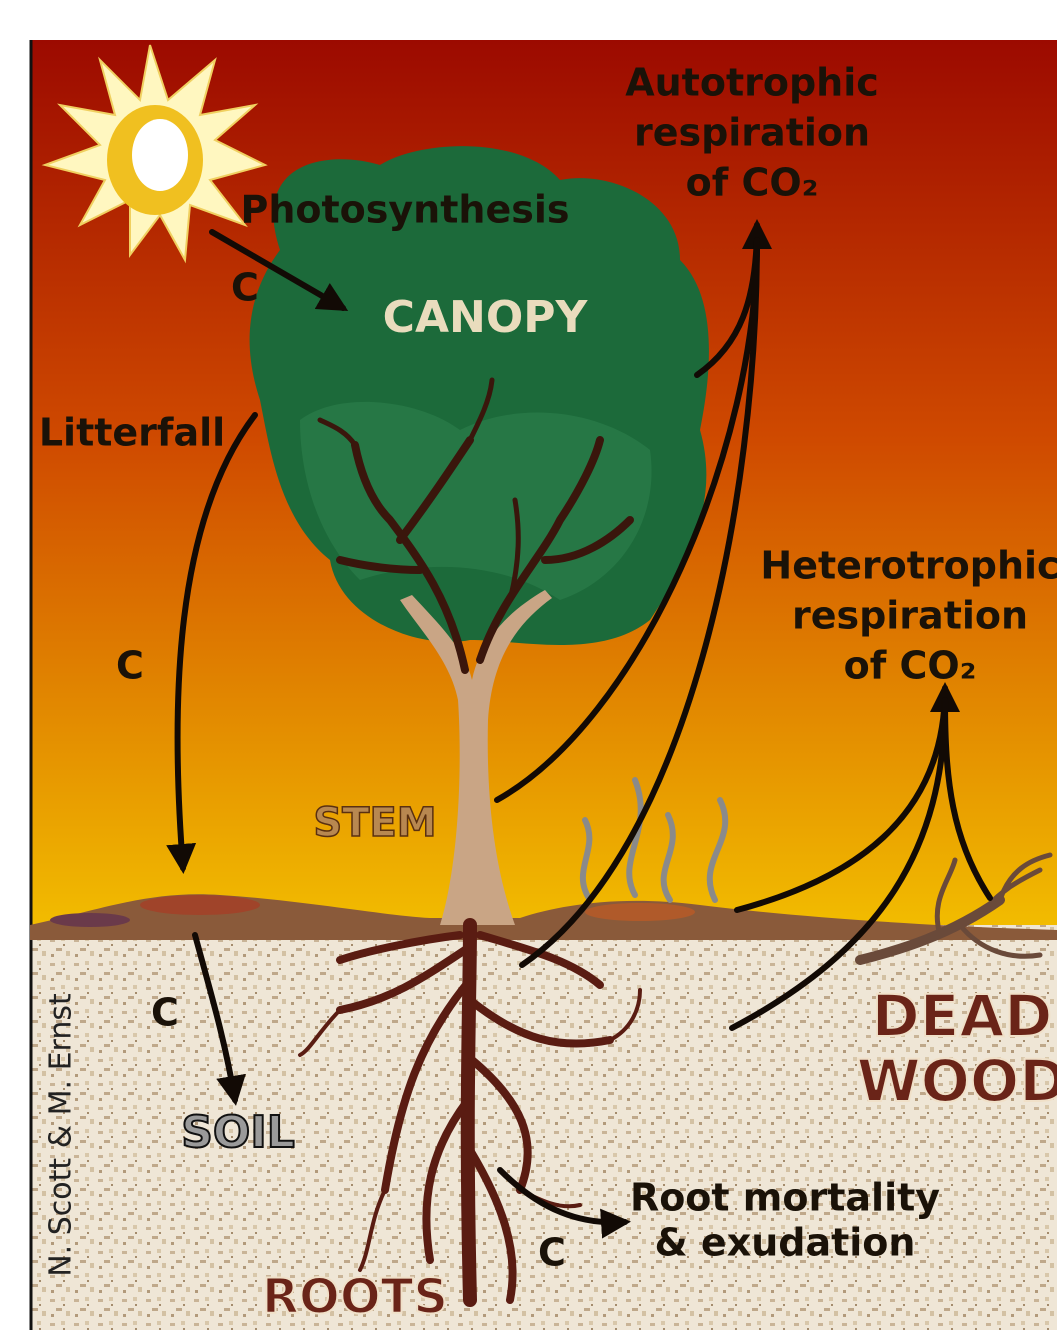 The width and height of the screenshot is (1057, 1330). I want to click on roots, so click(470, 1112).